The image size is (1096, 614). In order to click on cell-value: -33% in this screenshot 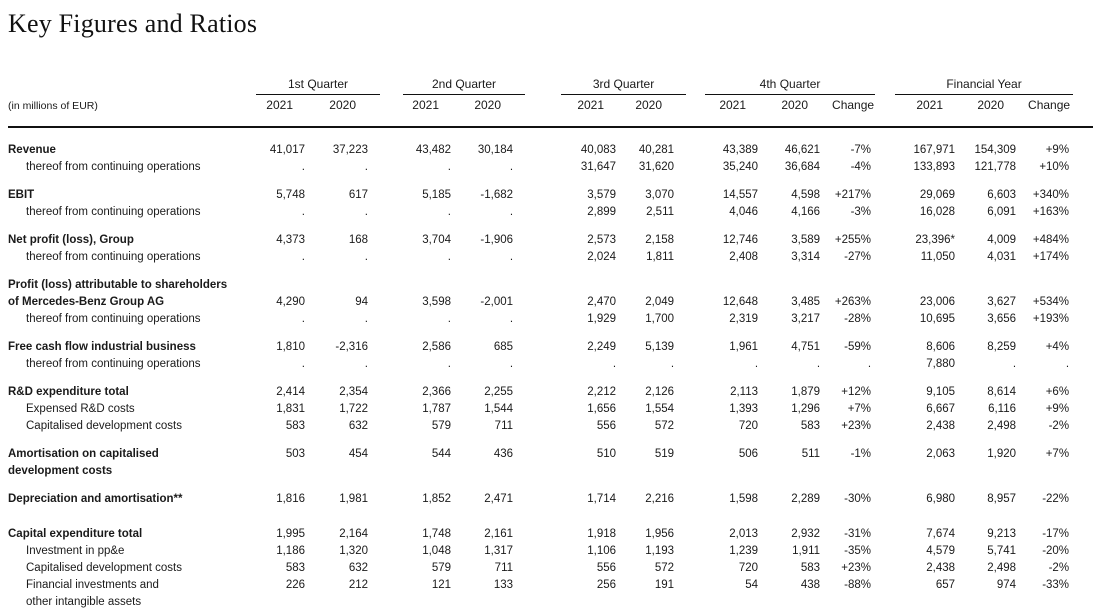, I will do `click(1056, 585)`.